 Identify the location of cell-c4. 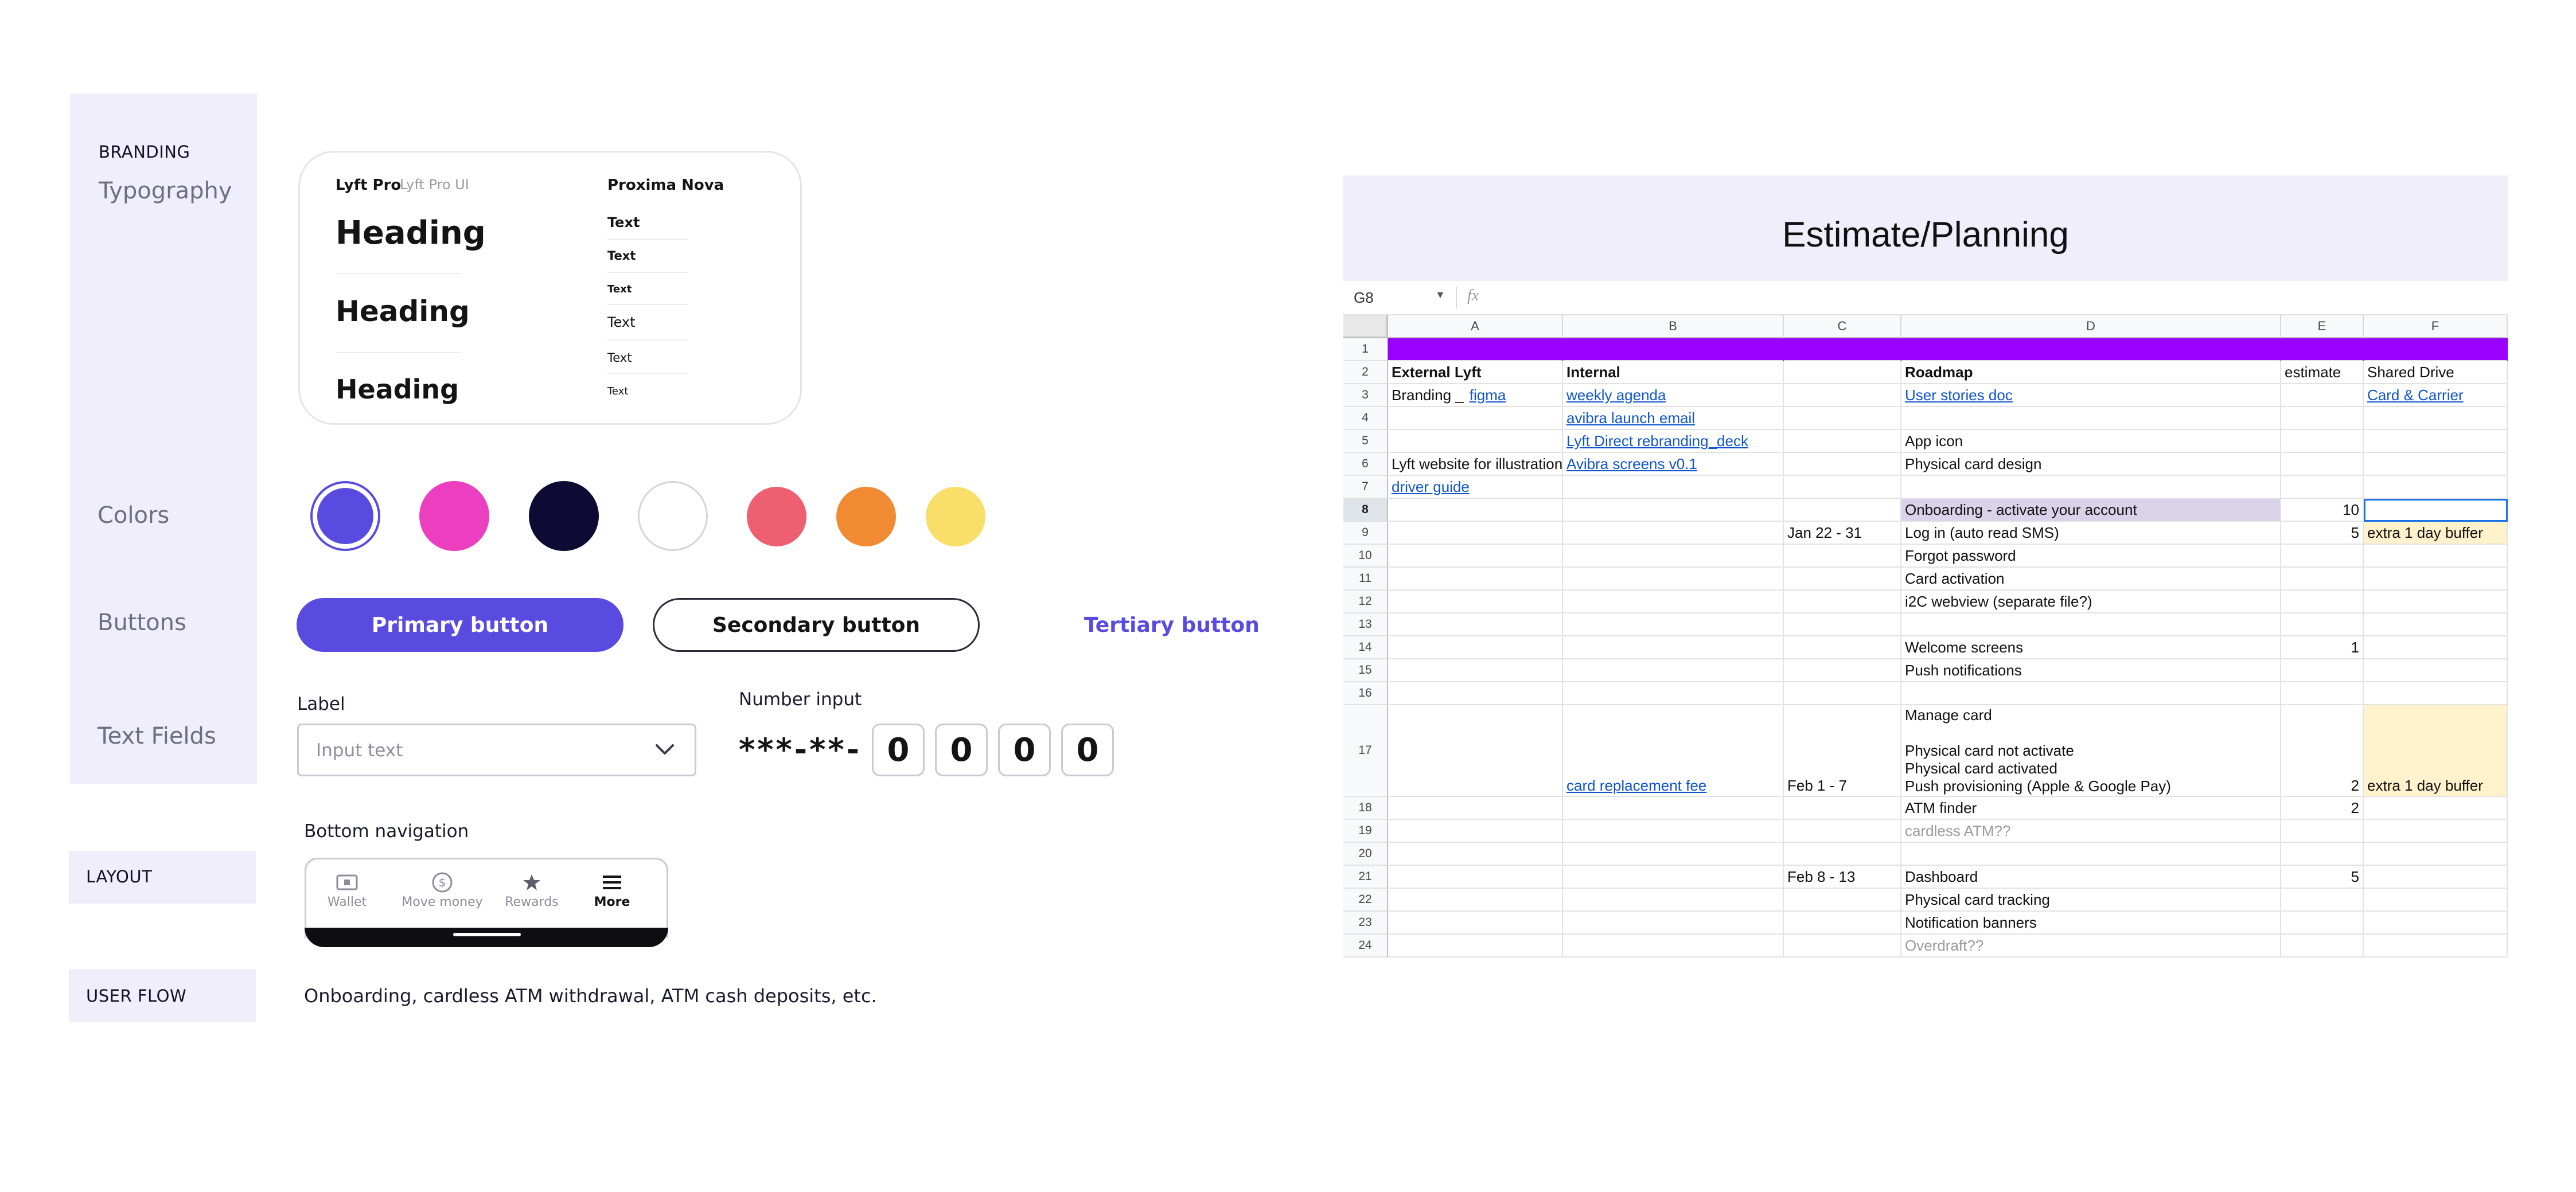
(1842, 419).